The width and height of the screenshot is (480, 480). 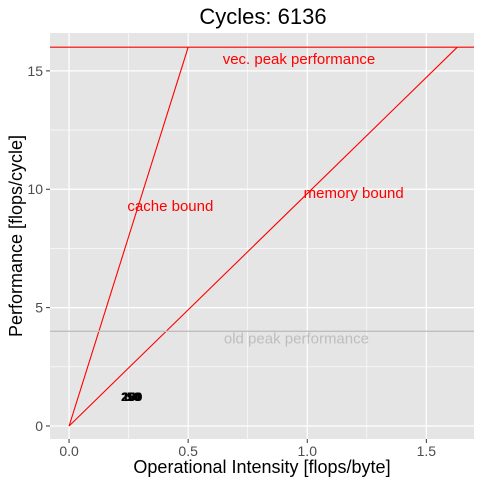 I want to click on annotation-label: memory bound, so click(x=354, y=193).